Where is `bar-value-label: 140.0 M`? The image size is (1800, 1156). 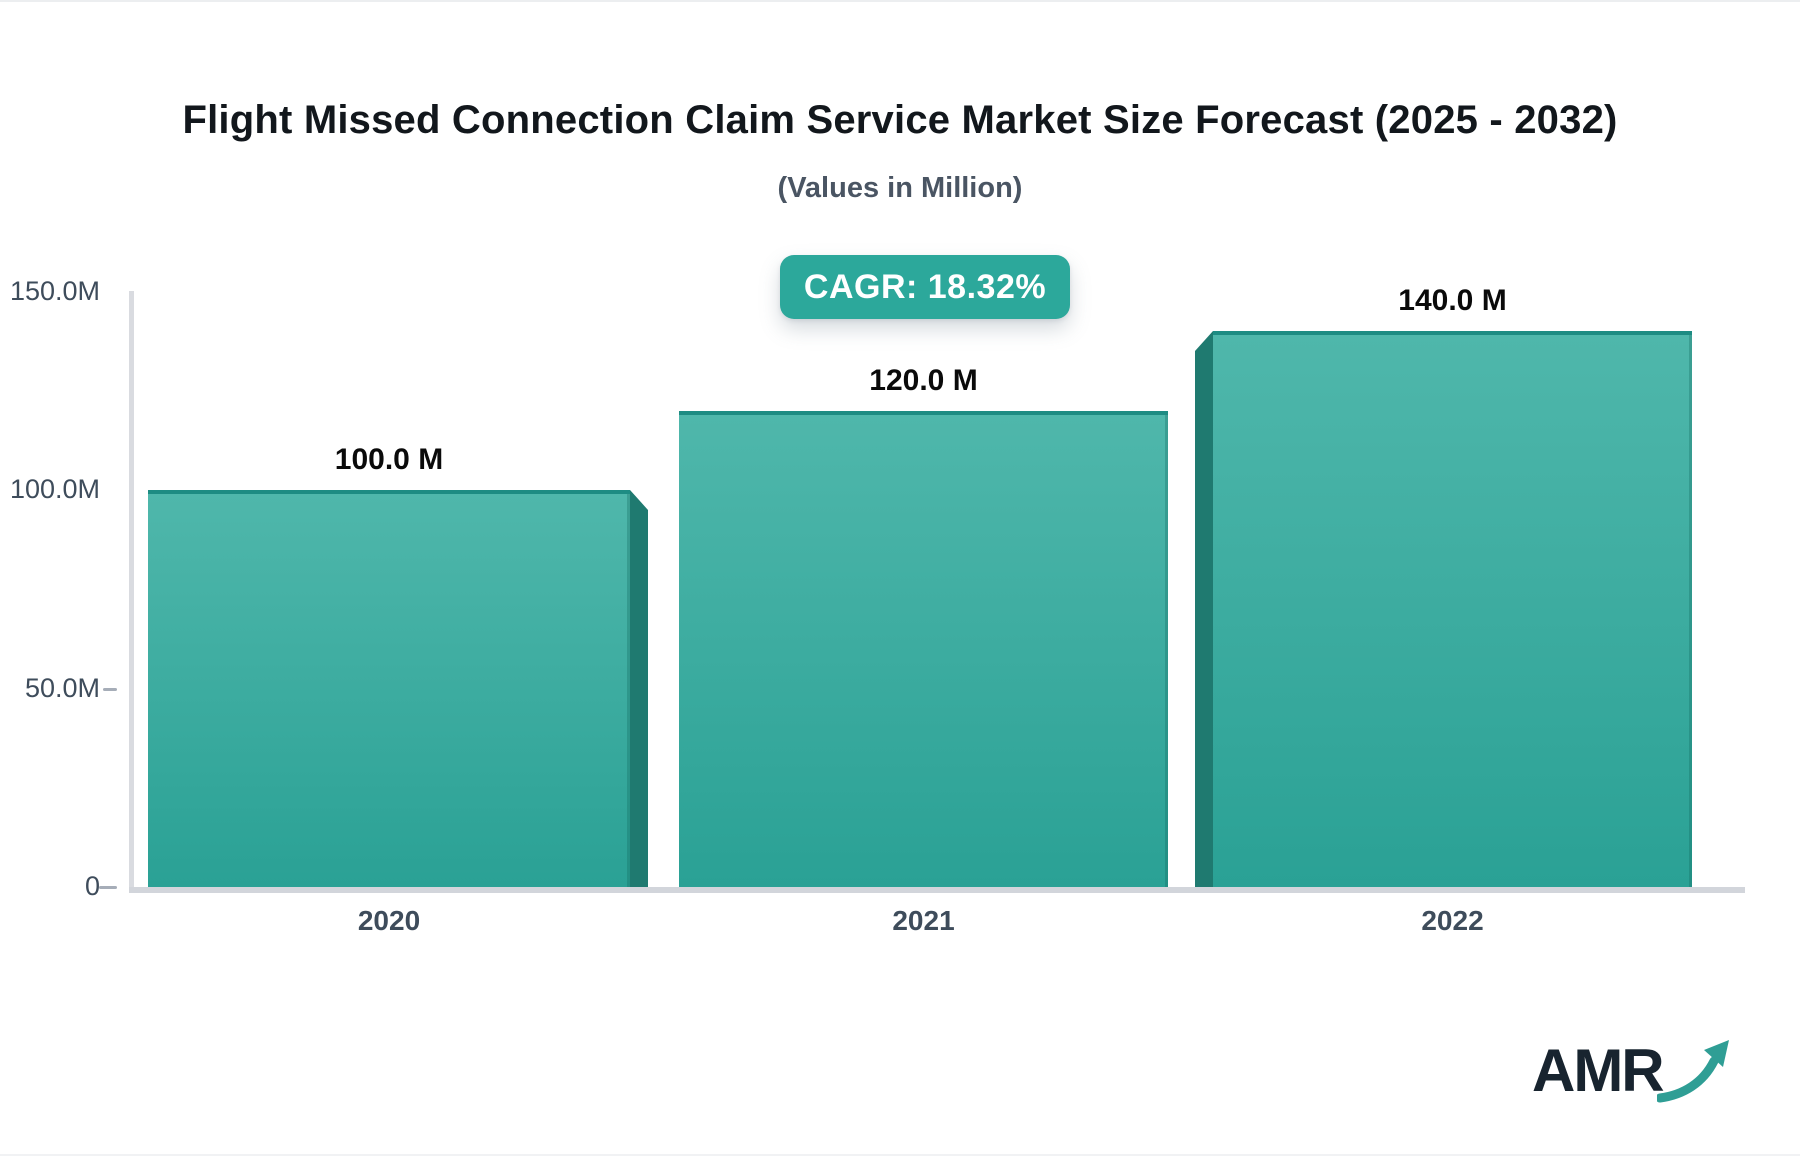 bar-value-label: 140.0 M is located at coordinates (1452, 300).